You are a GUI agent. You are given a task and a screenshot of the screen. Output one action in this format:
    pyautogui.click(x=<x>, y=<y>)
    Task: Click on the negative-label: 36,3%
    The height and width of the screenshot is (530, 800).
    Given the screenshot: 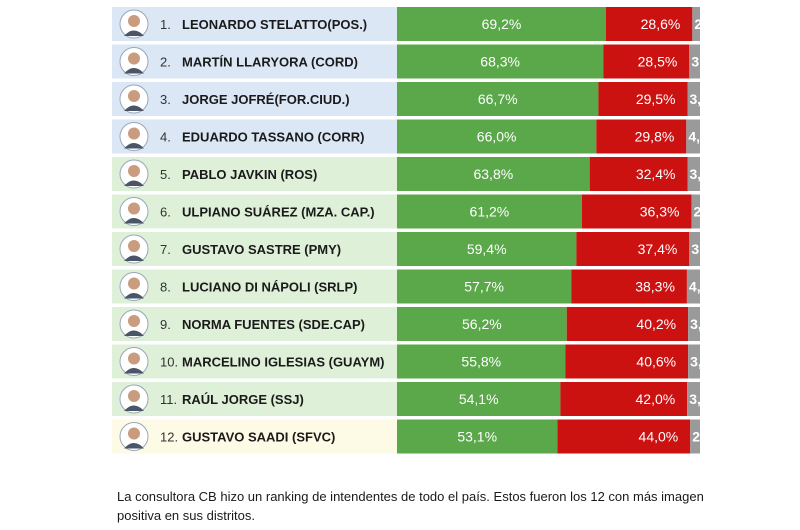 What is the action you would take?
    pyautogui.click(x=660, y=212)
    